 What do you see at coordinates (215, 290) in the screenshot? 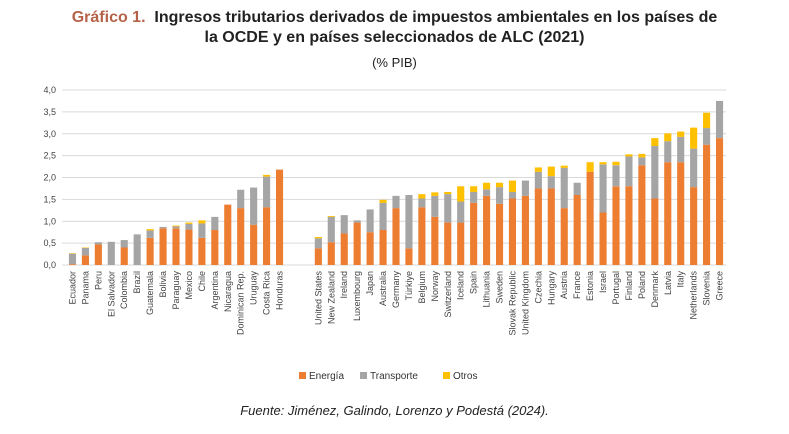
I see `x-tick-label: Argentina` at bounding box center [215, 290].